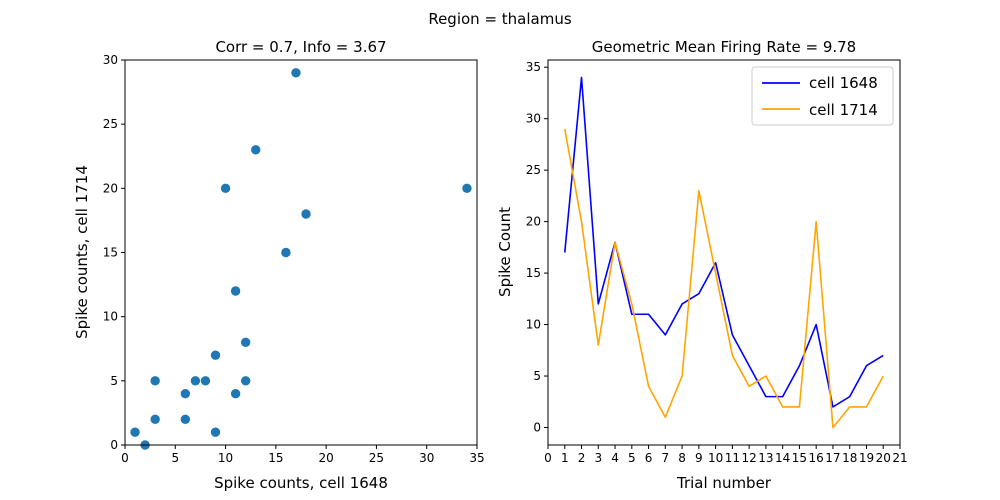 The image size is (1000, 500). What do you see at coordinates (376, 458) in the screenshot?
I see `scatter-x-tick-label: 25` at bounding box center [376, 458].